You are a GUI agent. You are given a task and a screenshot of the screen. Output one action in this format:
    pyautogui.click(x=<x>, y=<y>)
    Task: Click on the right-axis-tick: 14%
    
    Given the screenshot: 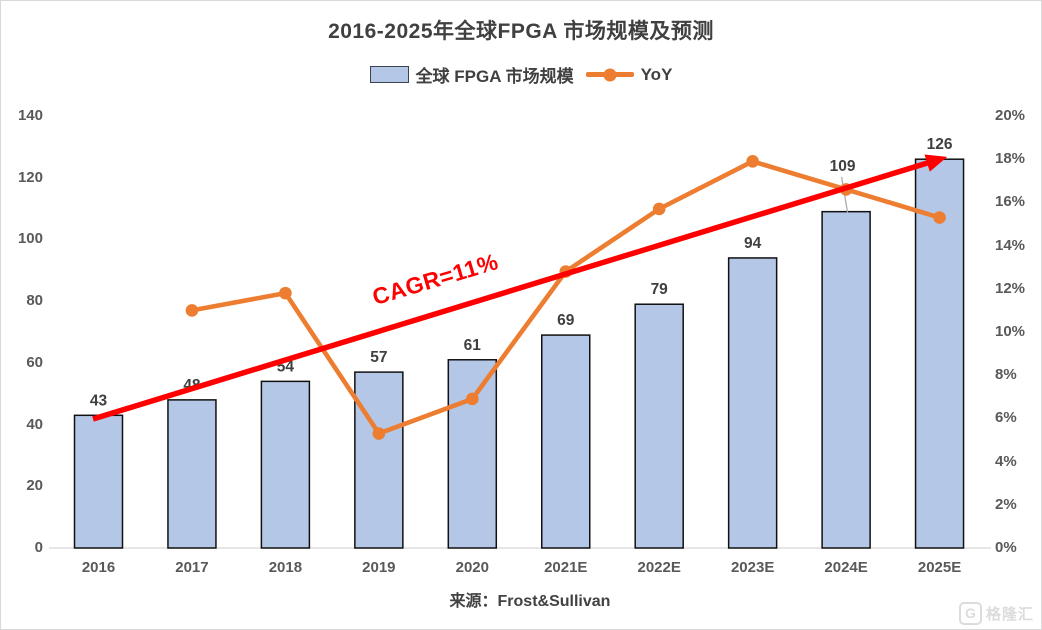 What is the action you would take?
    pyautogui.click(x=1010, y=245)
    